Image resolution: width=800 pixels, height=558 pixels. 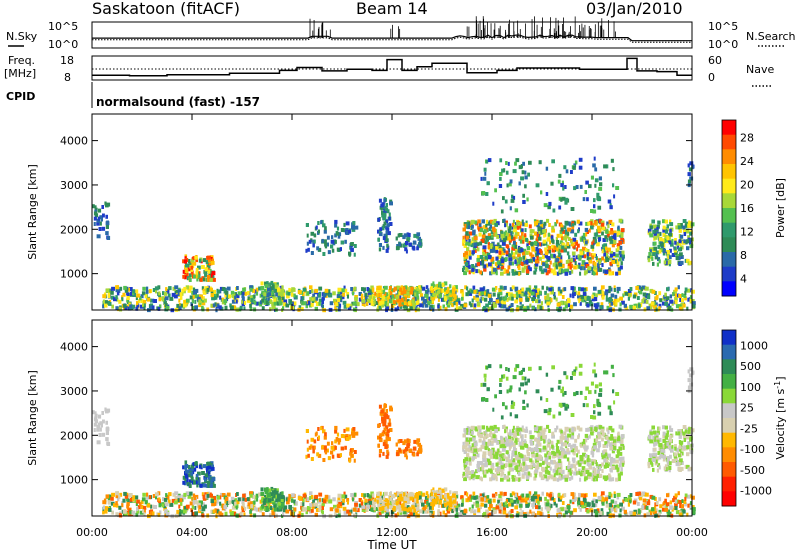 I want to click on colorbar-tick-label: 20, so click(x=747, y=185).